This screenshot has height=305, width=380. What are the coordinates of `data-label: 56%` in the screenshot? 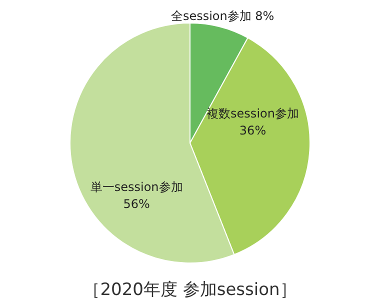 It's located at (136, 204).